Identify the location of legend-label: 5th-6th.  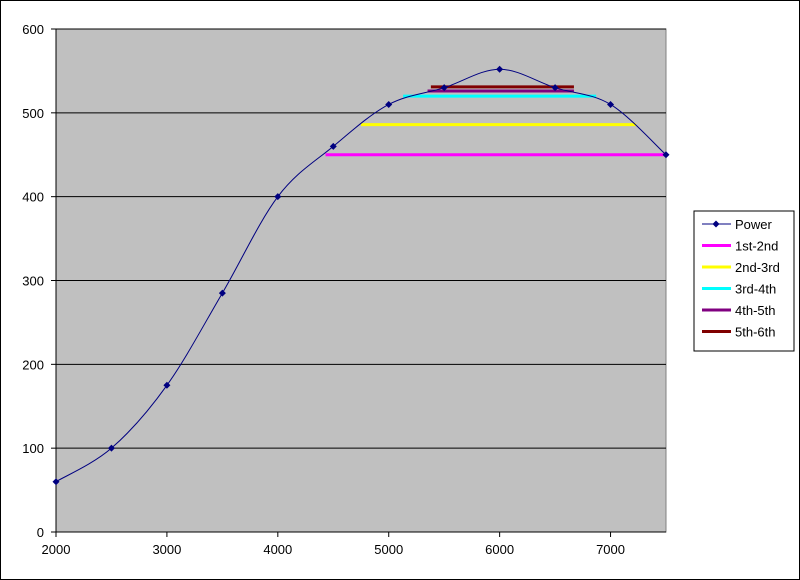
(755, 332).